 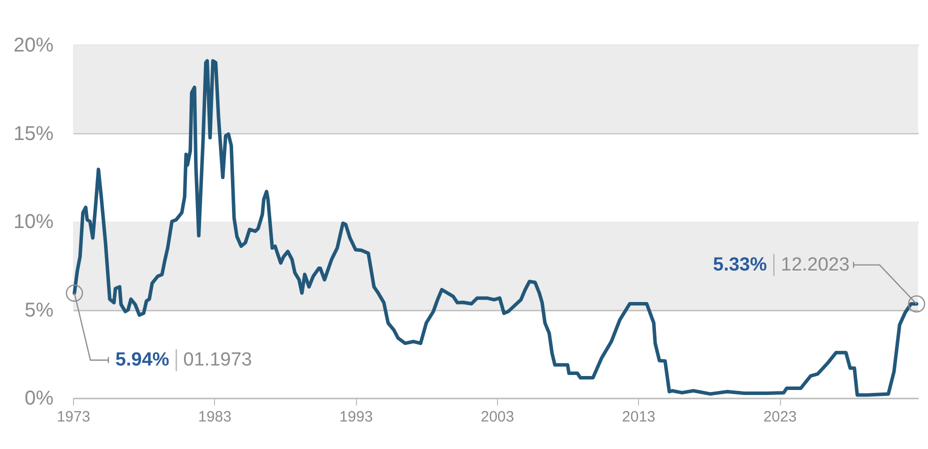 I want to click on x-tick-label: 1983, so click(x=215, y=417).